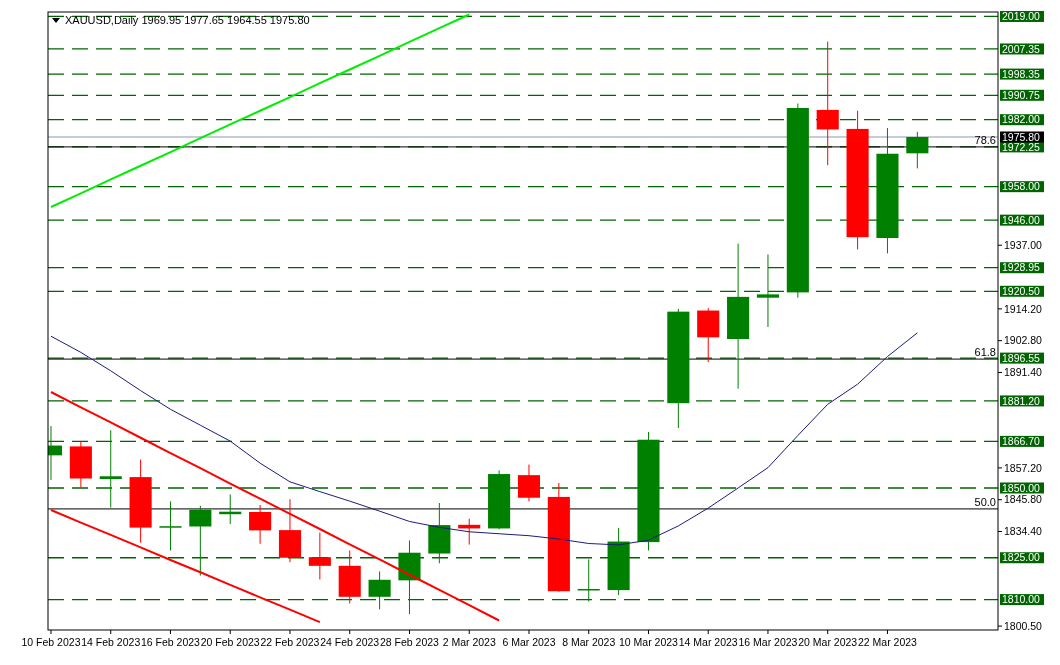 The width and height of the screenshot is (1060, 665). Describe the element at coordinates (1023, 467) in the screenshot. I see `y-tick-label: 1857.20` at that location.